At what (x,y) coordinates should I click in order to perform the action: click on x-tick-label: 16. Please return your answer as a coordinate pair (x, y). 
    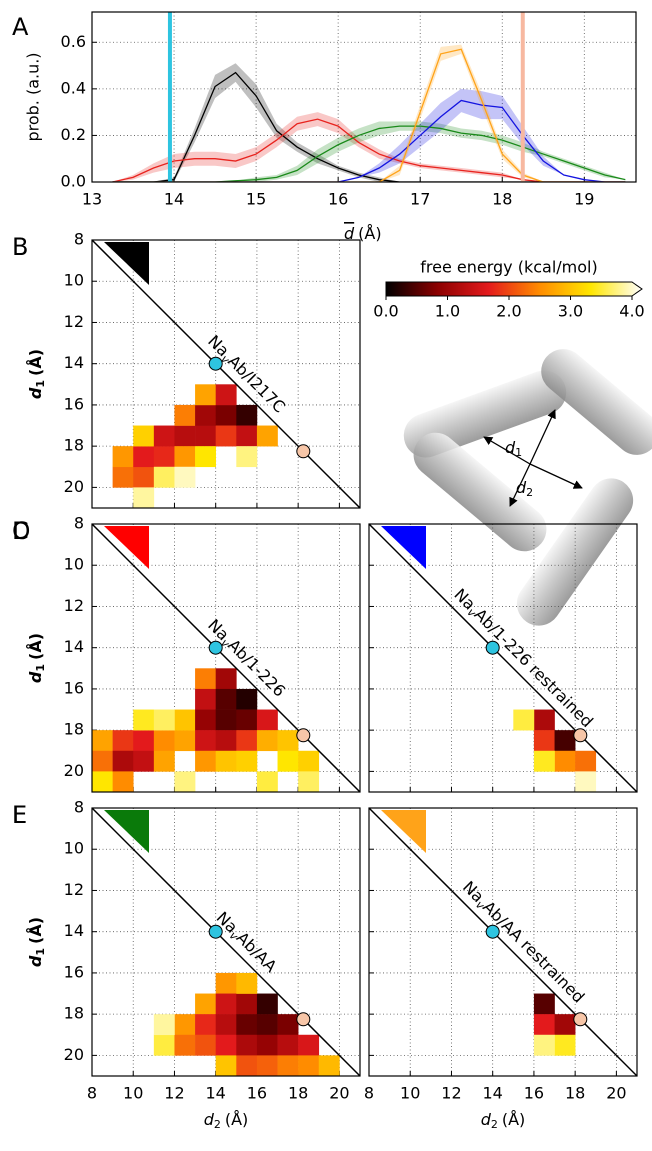
    Looking at the image, I should click on (257, 1093).